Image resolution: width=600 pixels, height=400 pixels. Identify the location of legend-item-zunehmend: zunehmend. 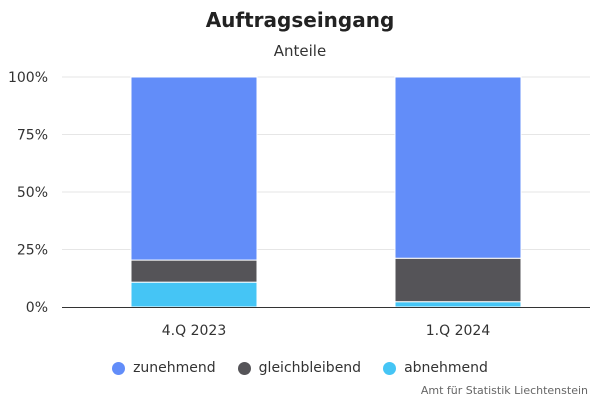
(164, 368).